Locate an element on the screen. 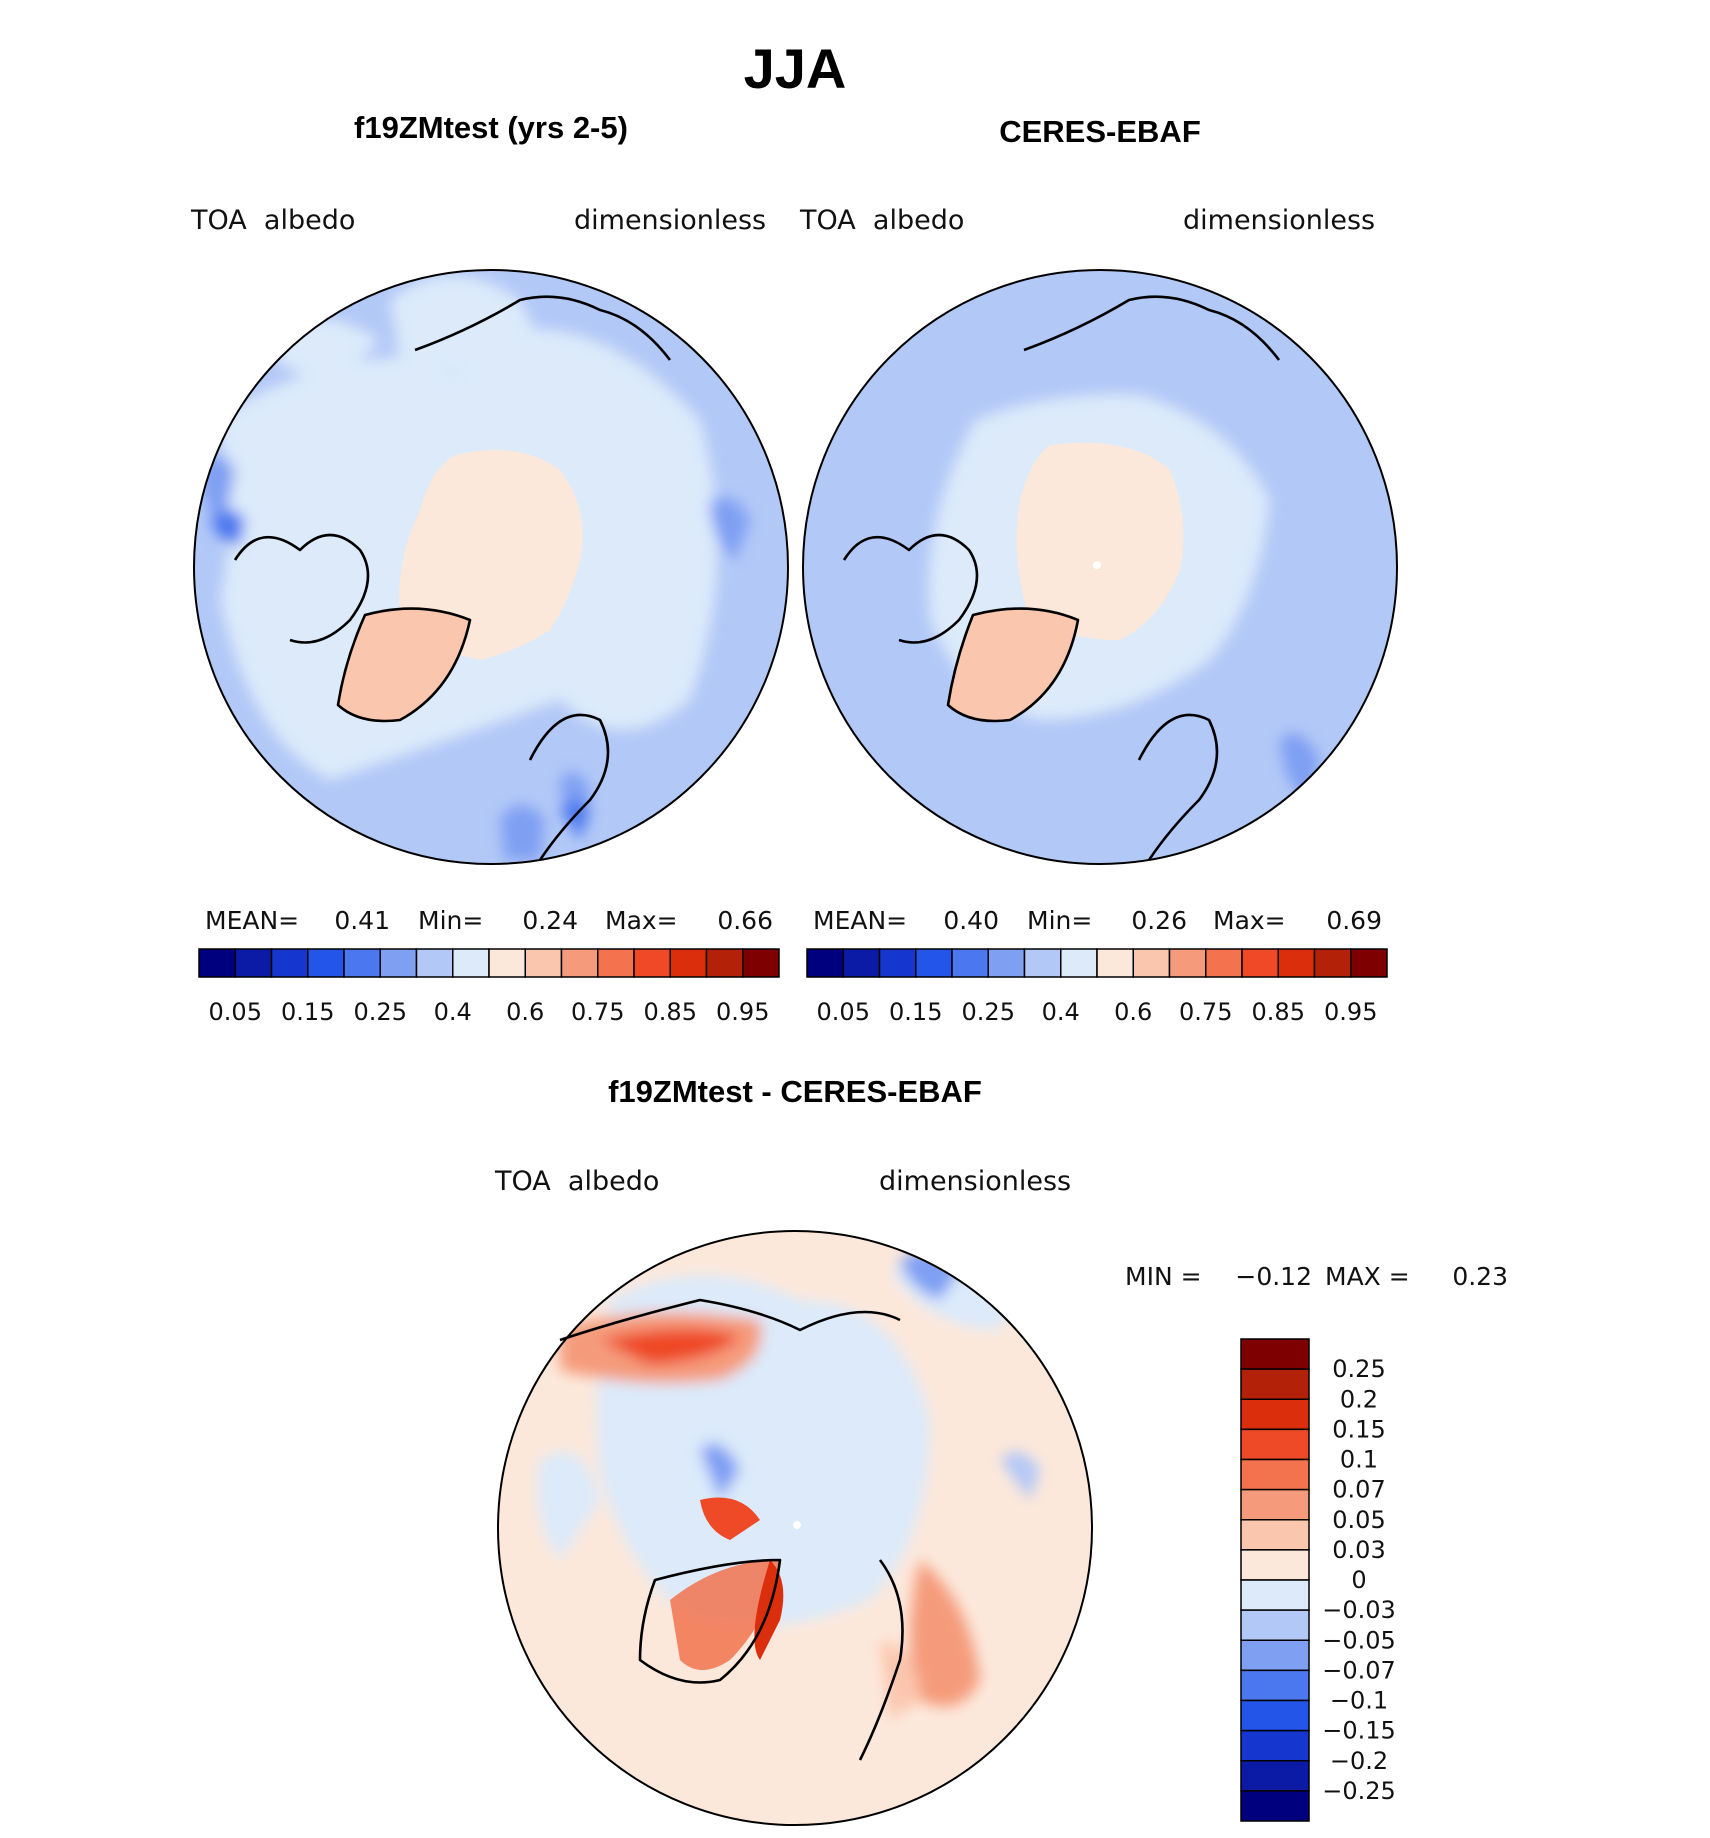 The height and width of the screenshot is (1838, 1710). panel-diff-colorbar-tick-label: −0.2 is located at coordinates (1359, 1761).